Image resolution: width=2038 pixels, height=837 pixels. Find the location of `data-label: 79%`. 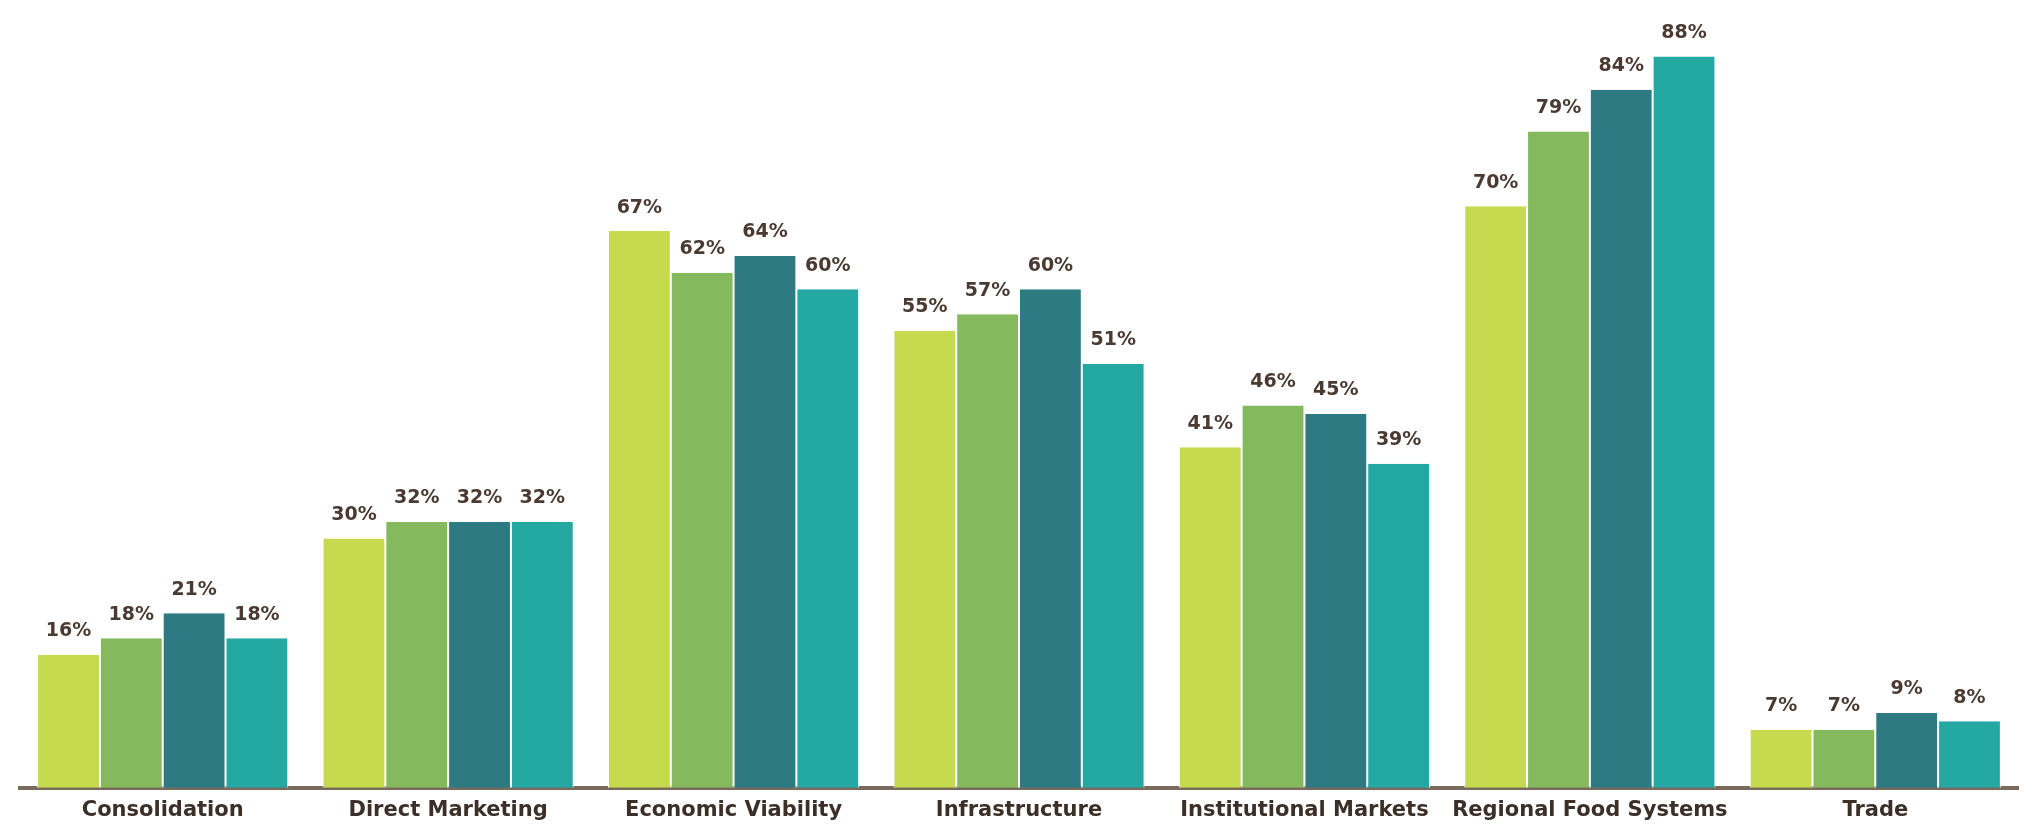

data-label: 79% is located at coordinates (1558, 105).